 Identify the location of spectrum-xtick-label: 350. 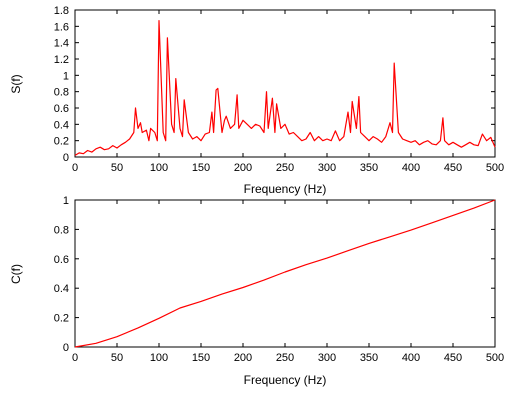
(369, 168).